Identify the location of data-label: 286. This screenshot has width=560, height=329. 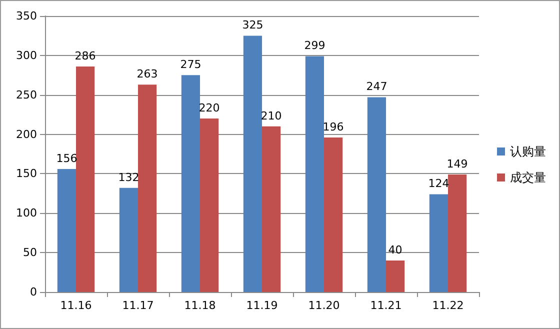
(85, 55).